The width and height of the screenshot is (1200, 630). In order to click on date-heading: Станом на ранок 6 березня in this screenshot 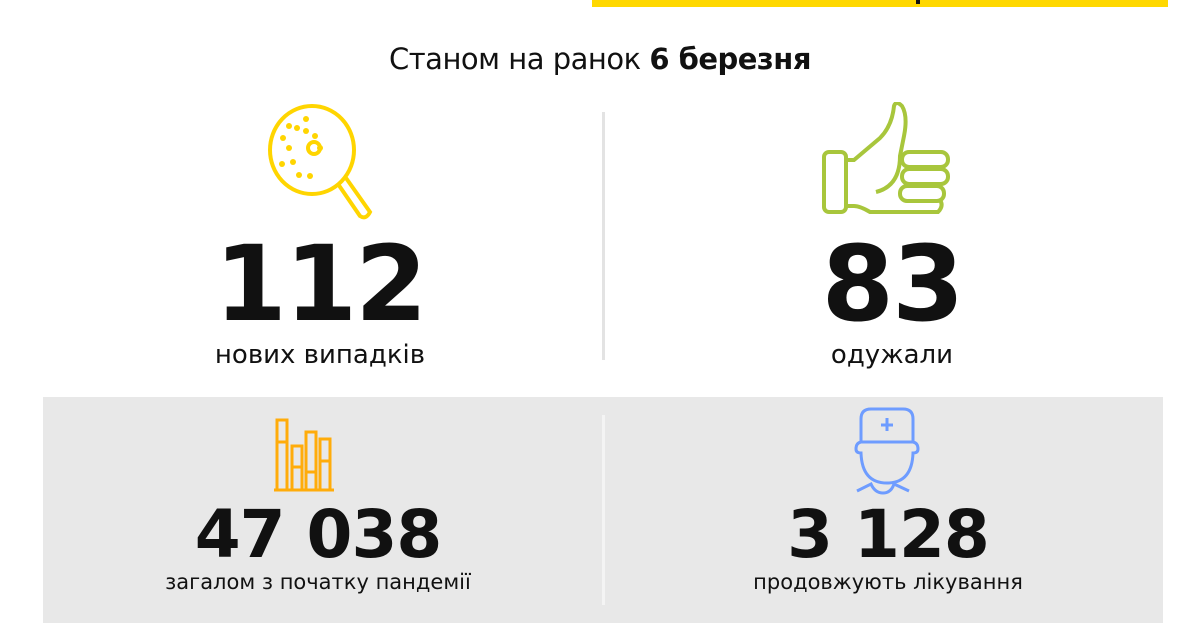, I will do `click(600, 59)`.